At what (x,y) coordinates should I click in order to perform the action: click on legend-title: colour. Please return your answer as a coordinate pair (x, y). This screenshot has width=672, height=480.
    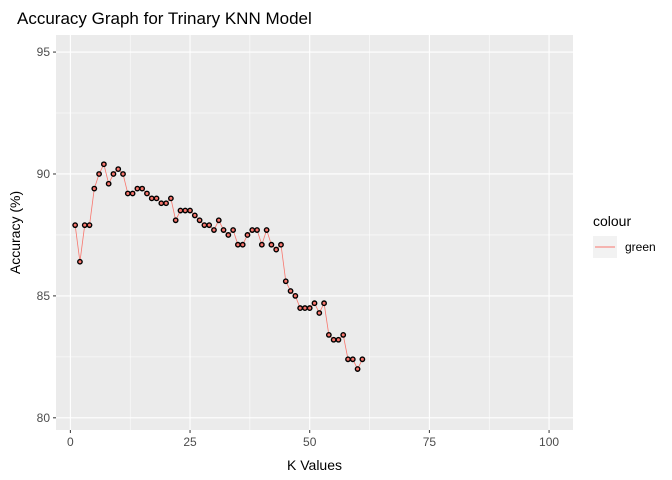
    Looking at the image, I should click on (612, 221).